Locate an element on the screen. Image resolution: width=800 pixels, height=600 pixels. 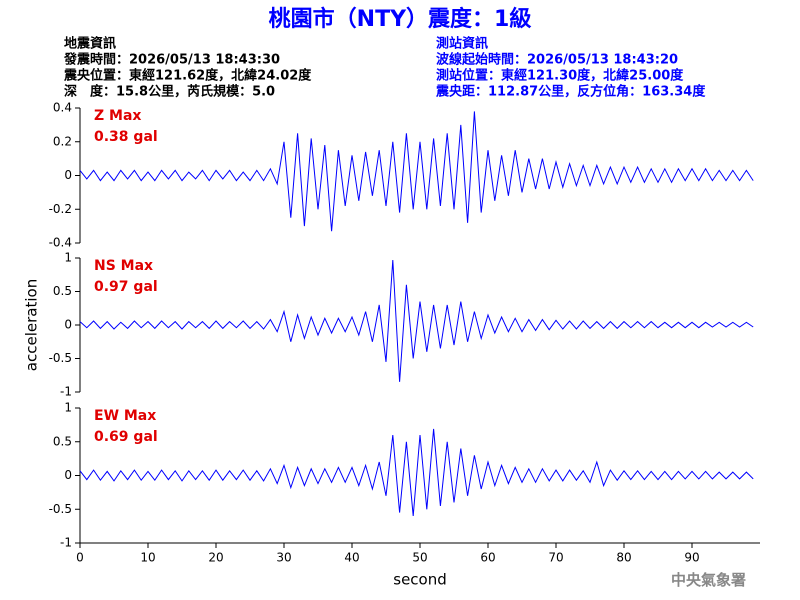
info-line: 測站資訊 is located at coordinates (462, 44).